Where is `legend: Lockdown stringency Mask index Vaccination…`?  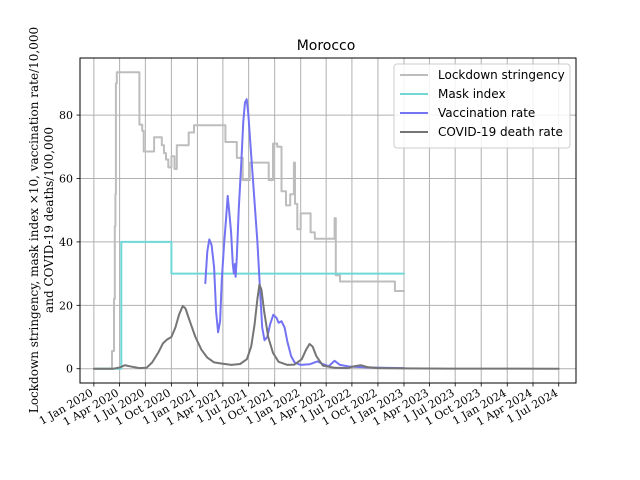 legend: Lockdown stringency Mask index Vaccination… is located at coordinates (482, 106).